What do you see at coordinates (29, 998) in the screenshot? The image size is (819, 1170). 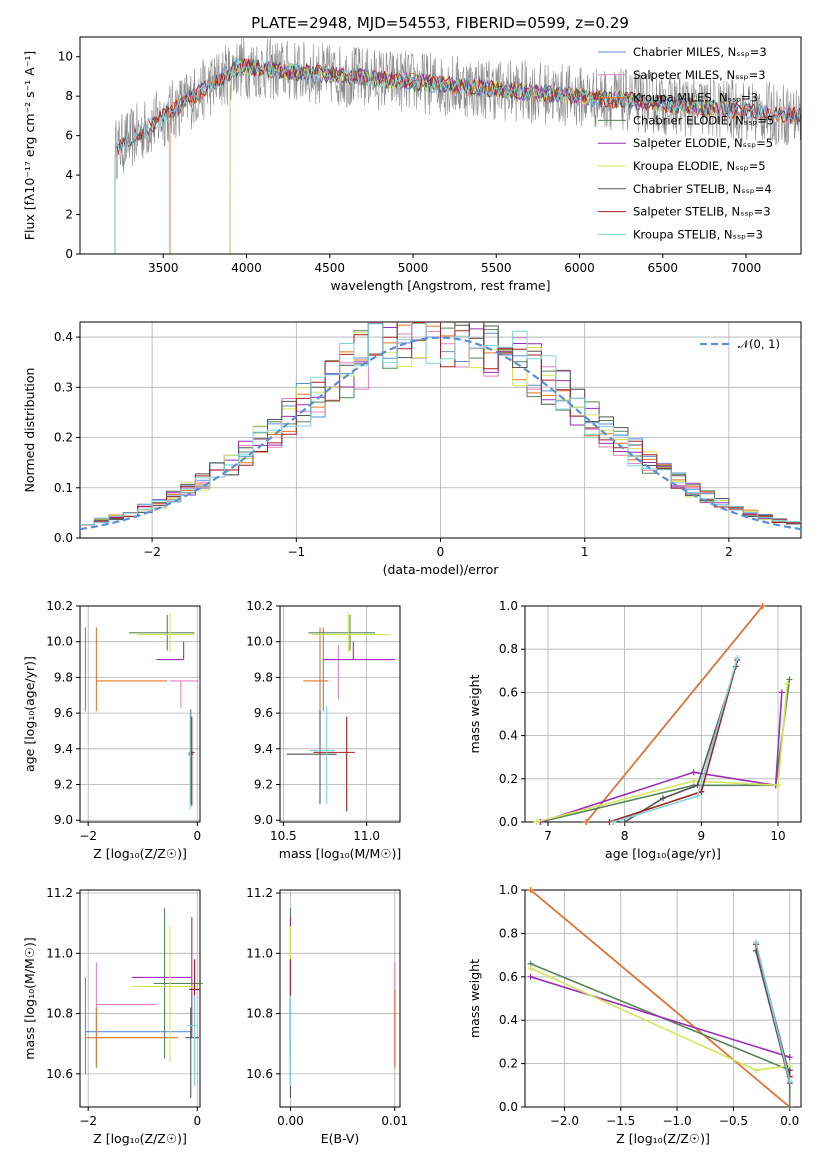 I see `y-axis-label: mass [log₁₀(M/M☉)]` at bounding box center [29, 998].